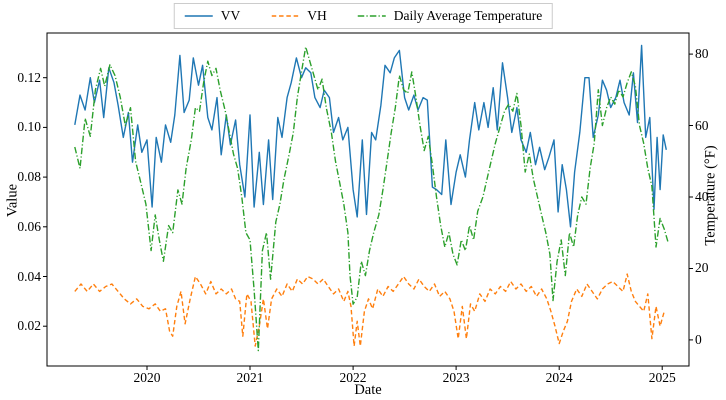  Describe the element at coordinates (702, 125) in the screenshot. I see `y-right-tick-label: 60` at that location.